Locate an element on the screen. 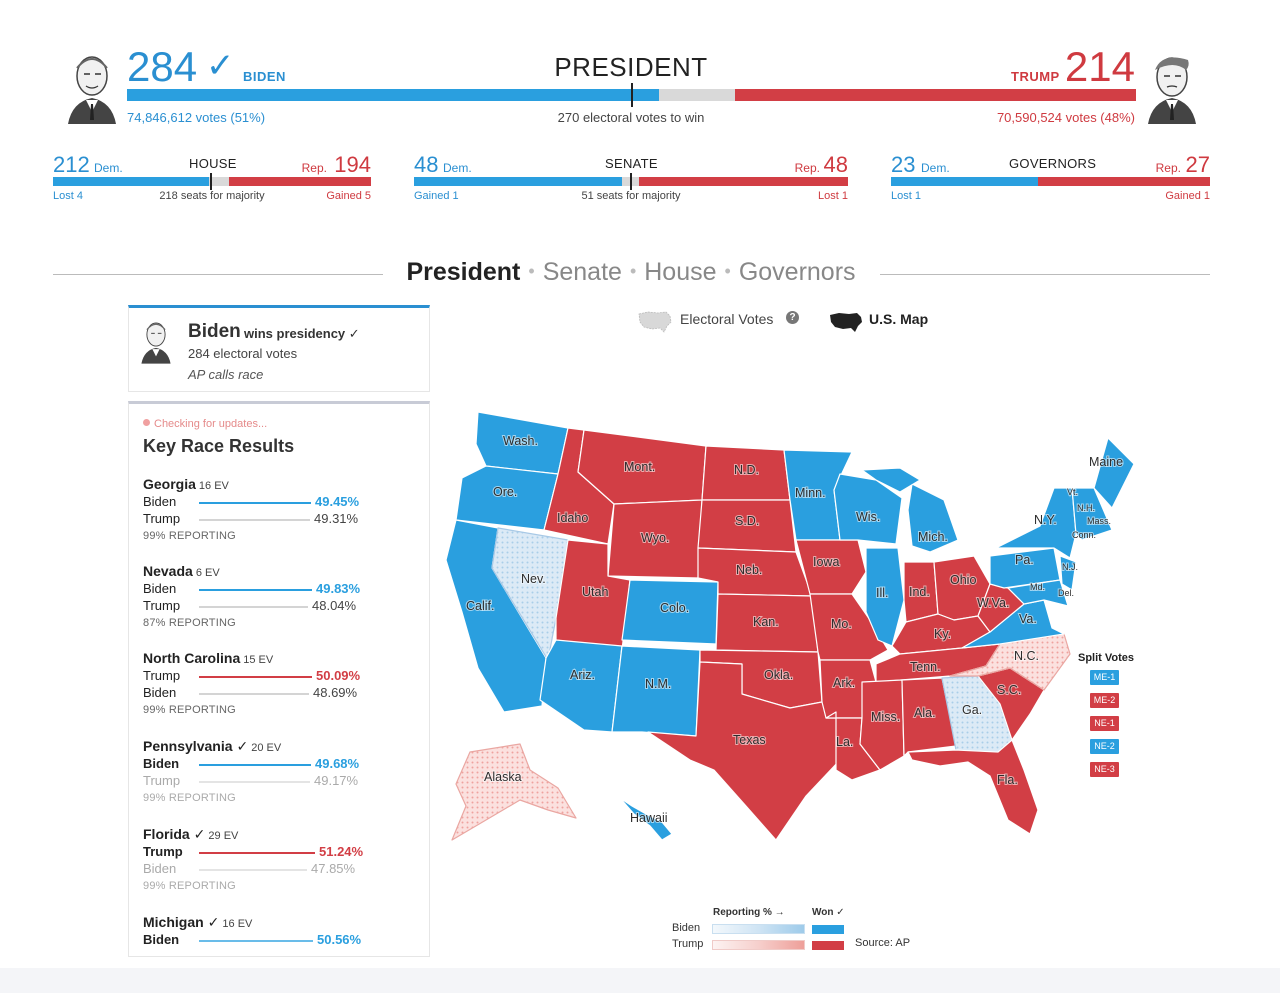 This screenshot has width=1280, height=993. biden-electoral-votes: 284 is located at coordinates (162, 66).